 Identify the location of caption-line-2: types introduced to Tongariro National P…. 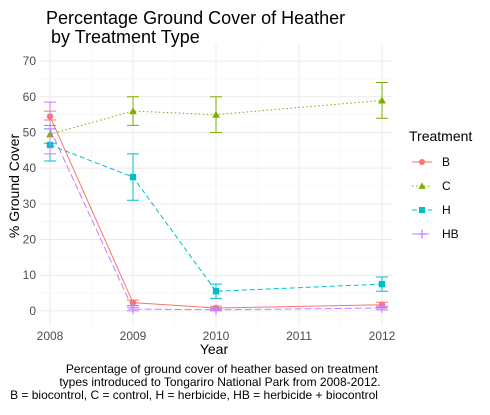
(219, 382).